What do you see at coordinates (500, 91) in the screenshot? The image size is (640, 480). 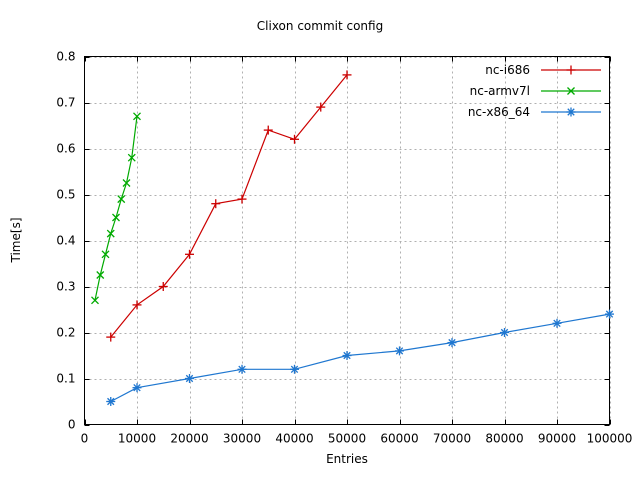 I see `legend-label-nc-armv7l: nc-armv7l` at bounding box center [500, 91].